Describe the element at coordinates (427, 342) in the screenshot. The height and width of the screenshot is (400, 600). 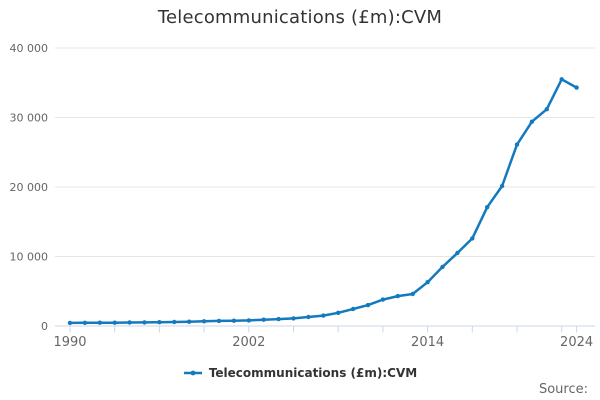
I see `x-axis-label: 2014` at that location.